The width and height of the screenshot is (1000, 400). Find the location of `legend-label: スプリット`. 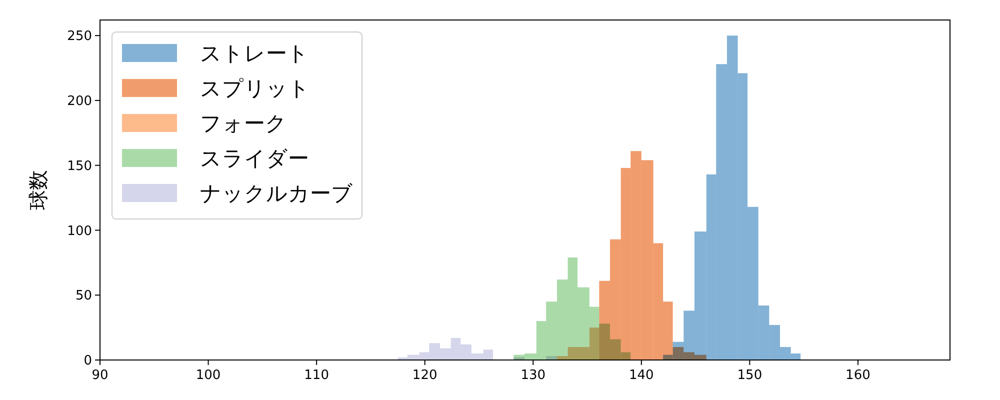

legend-label: スプリット is located at coordinates (255, 88).